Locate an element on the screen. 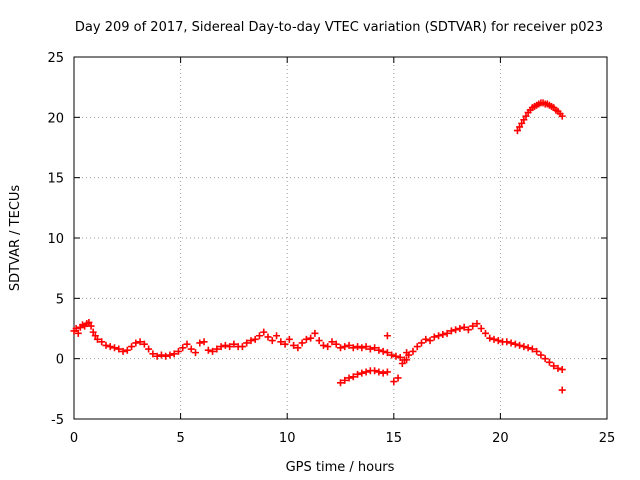 The image size is (640, 480). x-tick-label: 0 is located at coordinates (74, 438).